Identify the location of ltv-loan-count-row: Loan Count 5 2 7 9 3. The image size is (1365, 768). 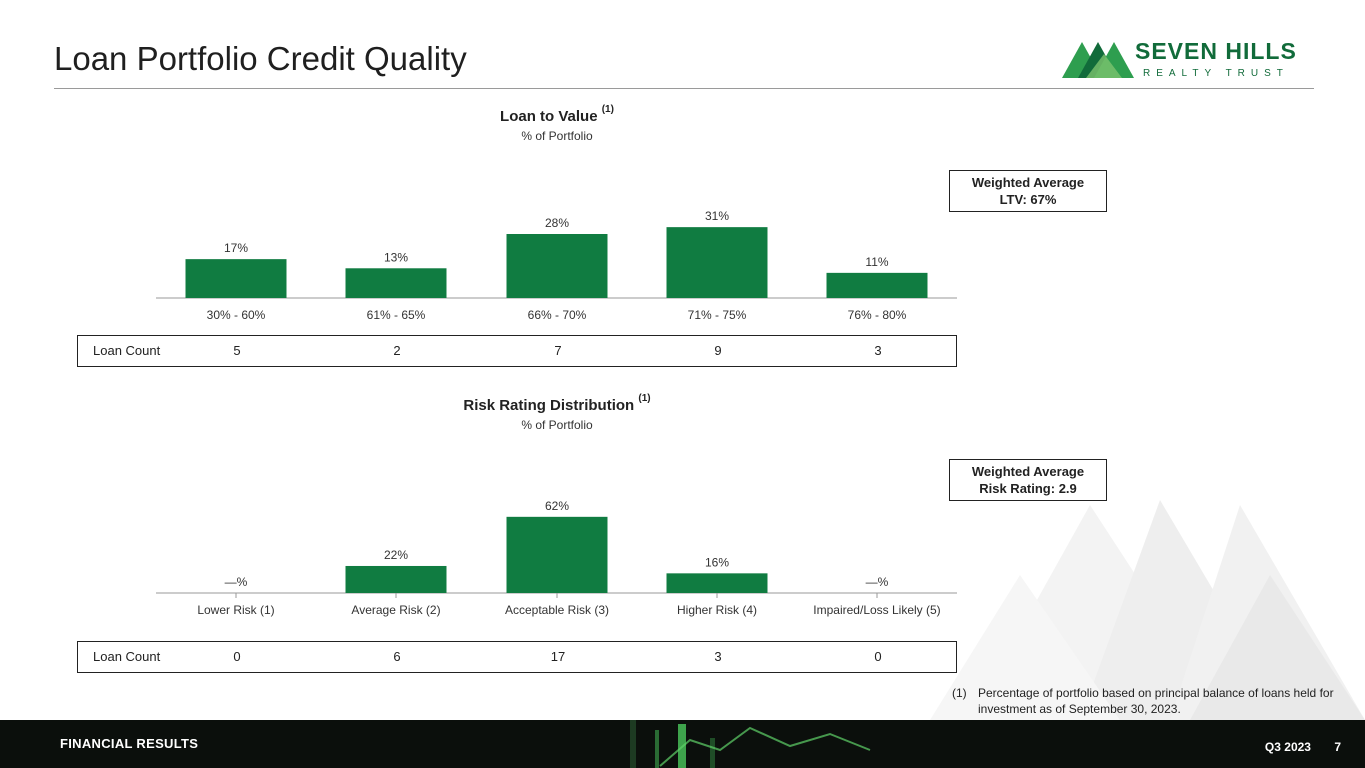
(517, 351).